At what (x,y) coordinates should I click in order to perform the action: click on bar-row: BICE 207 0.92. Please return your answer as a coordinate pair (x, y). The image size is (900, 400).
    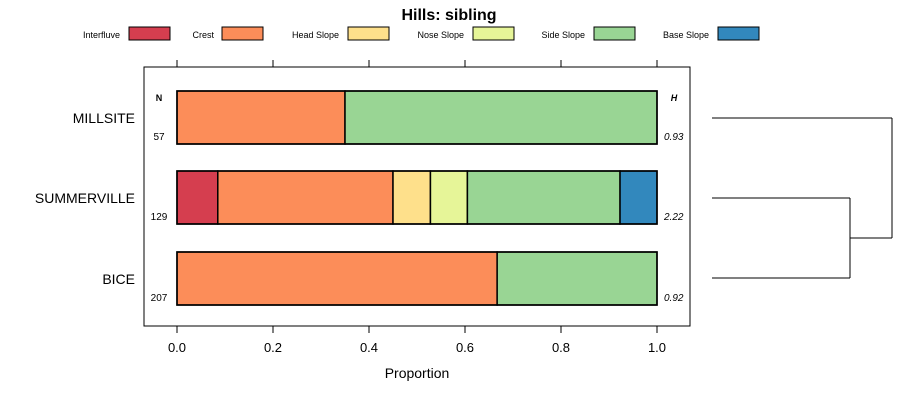
    Looking at the image, I should click on (393, 278).